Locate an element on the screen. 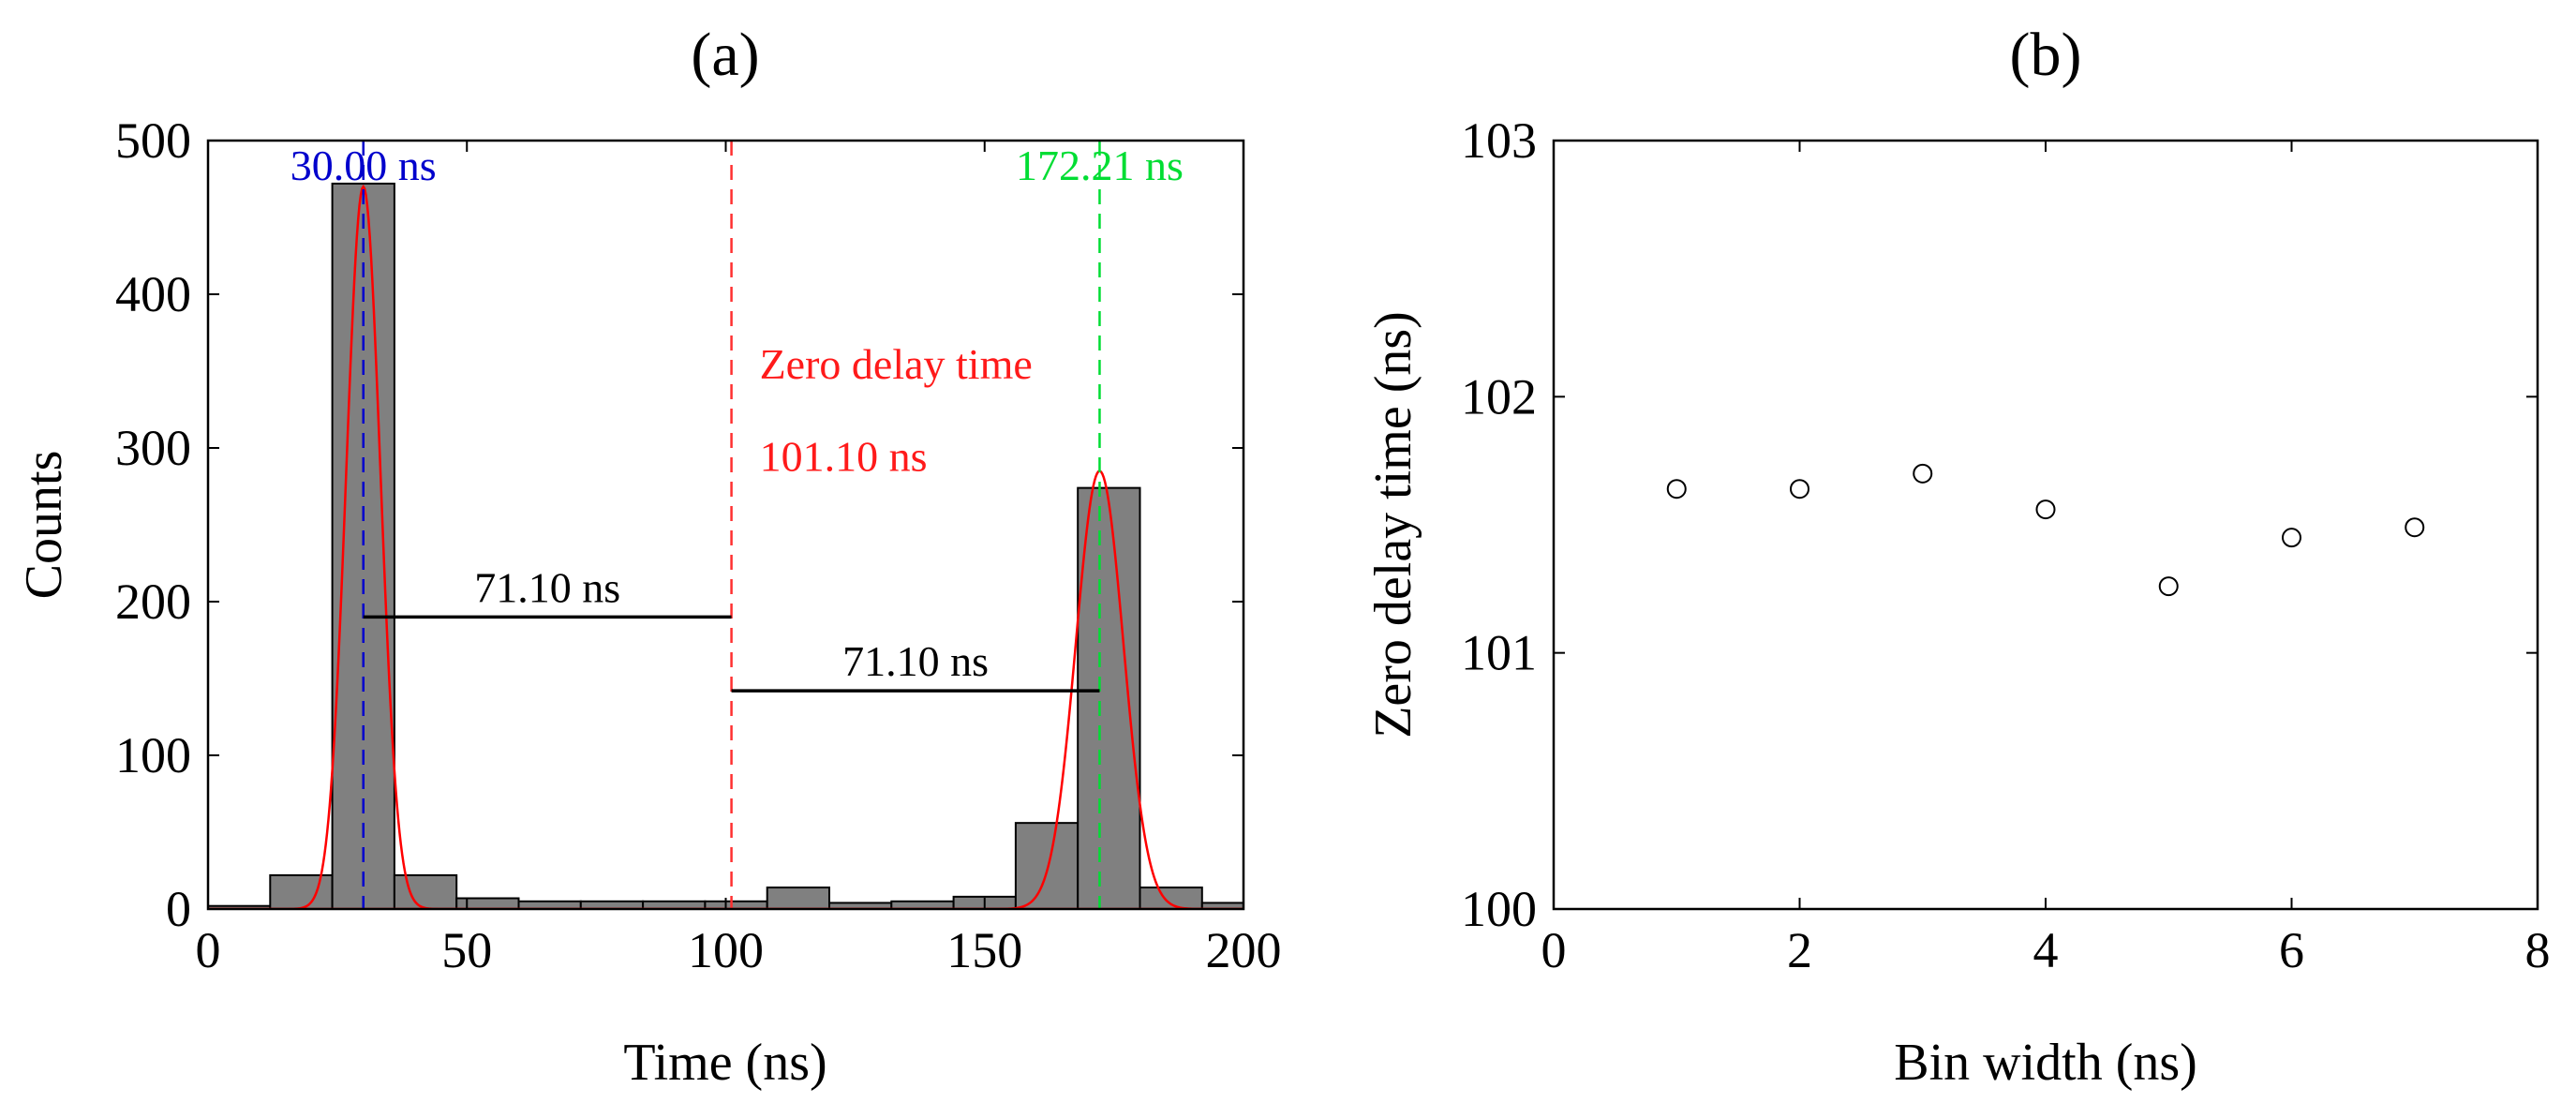 The image size is (2576, 1103). x-tick-label: 100 is located at coordinates (726, 950).